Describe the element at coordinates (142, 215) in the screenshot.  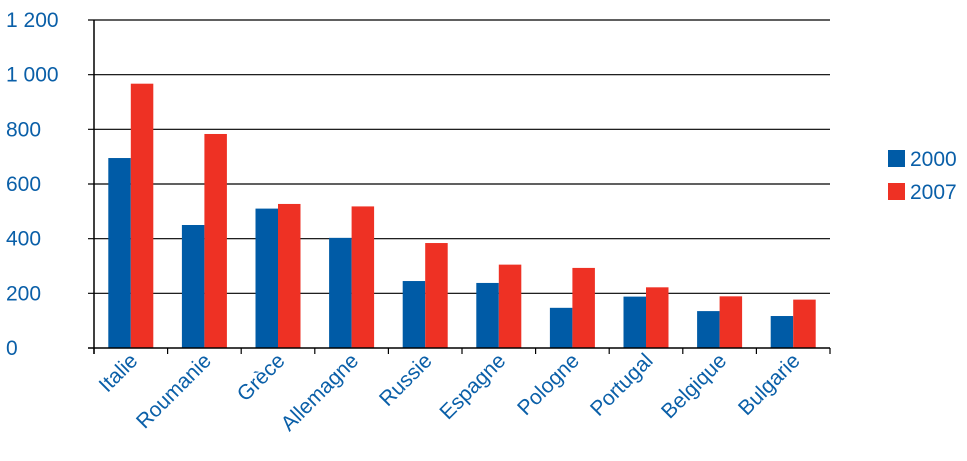
I see `bar-2007-italie` at that location.